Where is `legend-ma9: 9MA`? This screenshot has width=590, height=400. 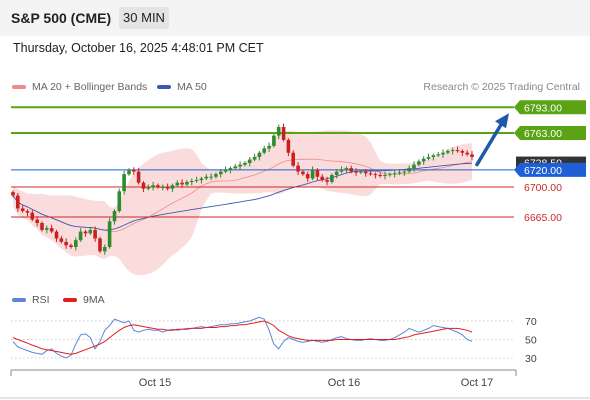 legend-ma9: 9MA is located at coordinates (84, 300).